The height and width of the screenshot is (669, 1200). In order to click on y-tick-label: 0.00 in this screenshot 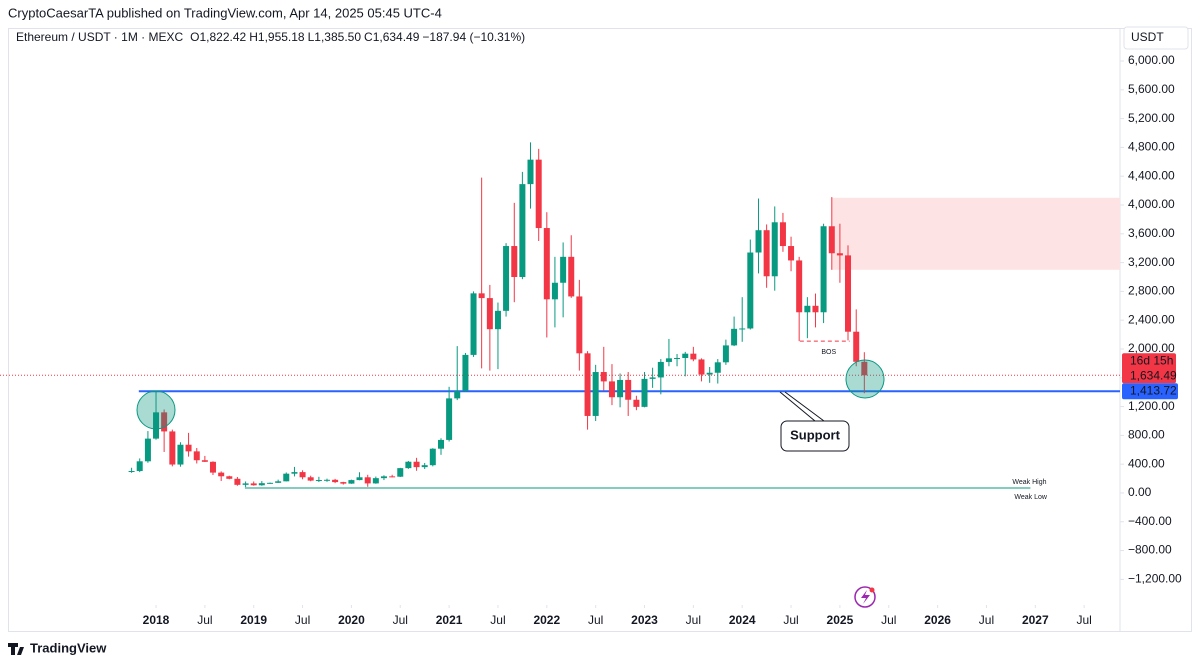, I will do `click(1140, 492)`.